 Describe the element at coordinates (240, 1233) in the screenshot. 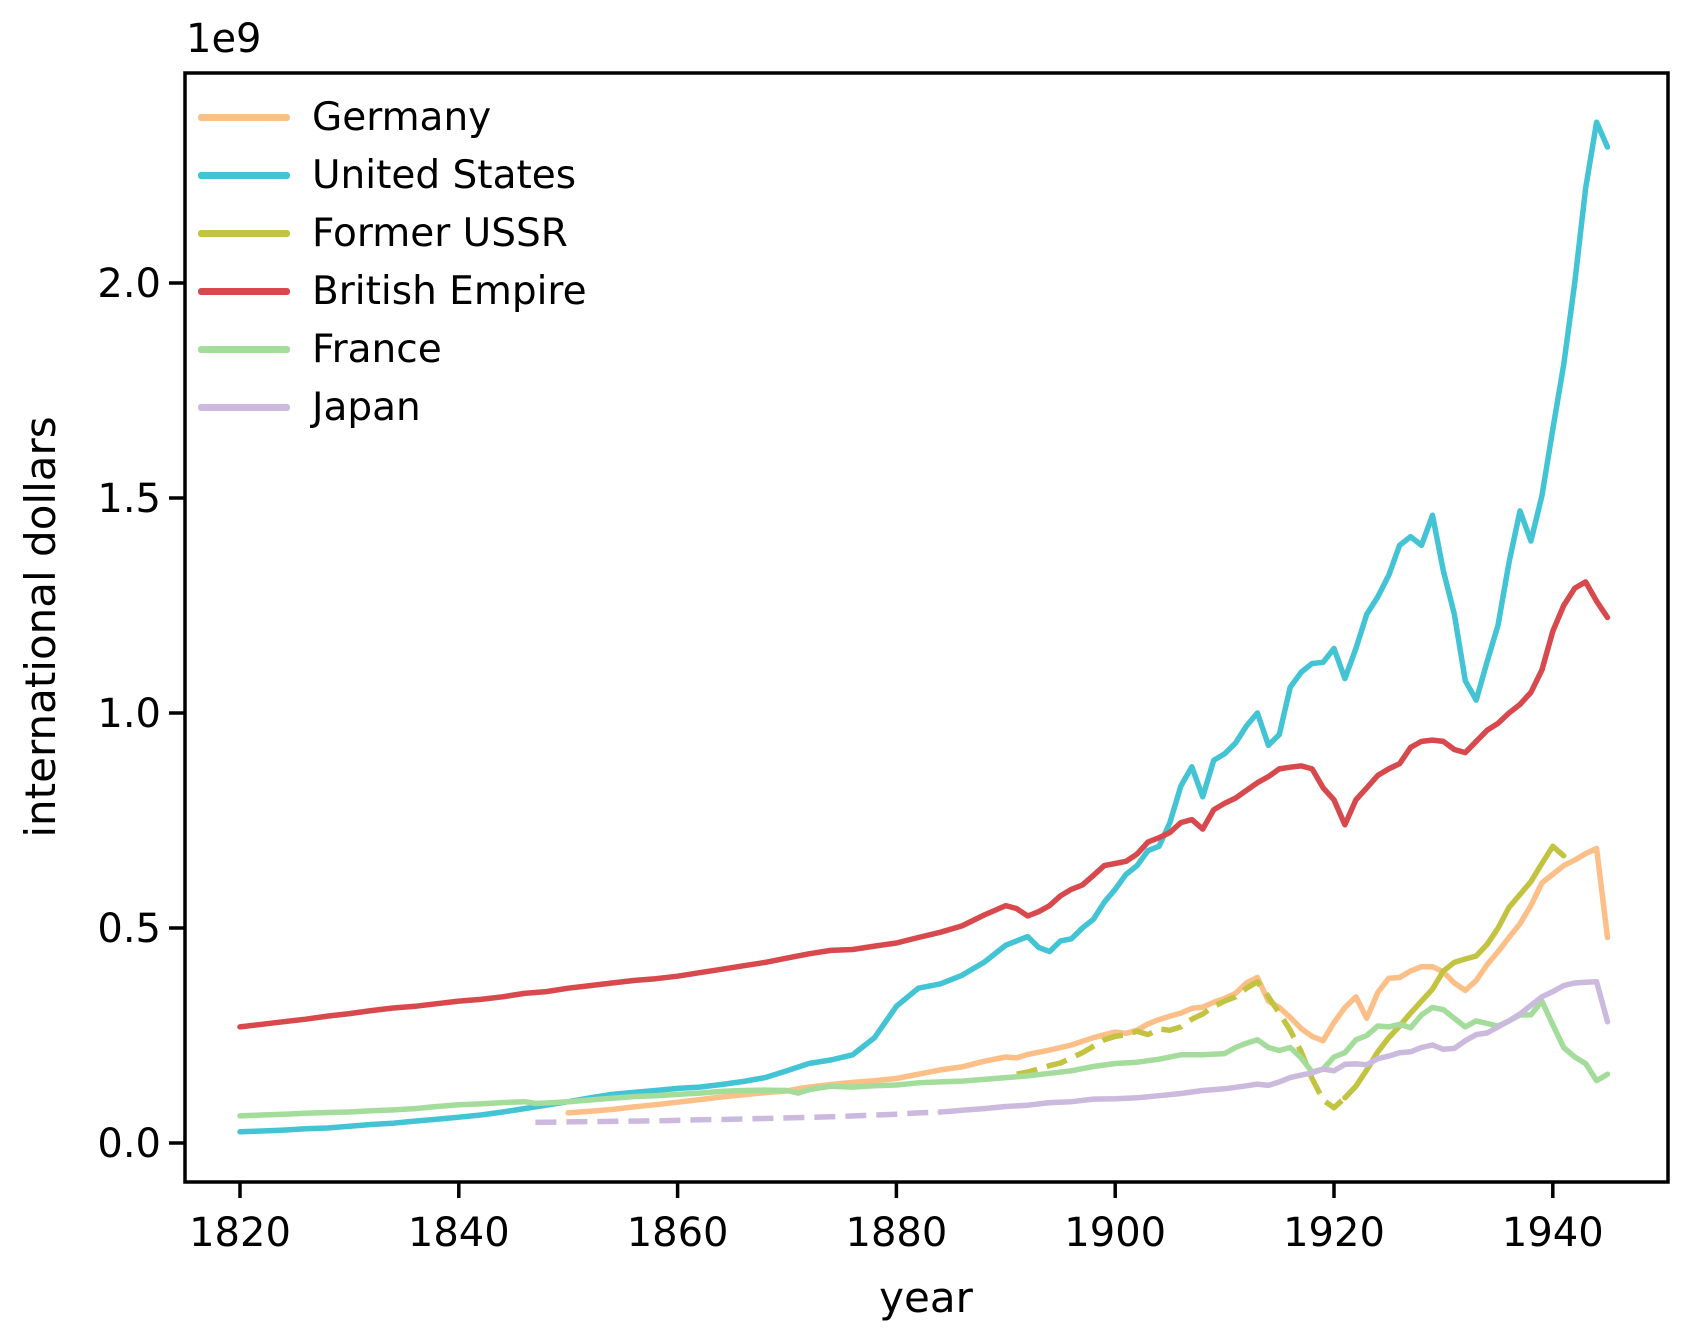

I see `x-tick-label: 1820` at that location.